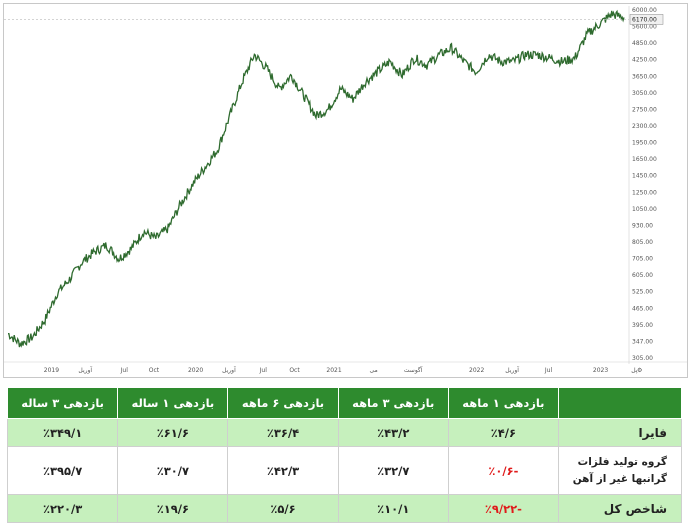 The image size is (691, 526). I want to click on y-tick-label: 1950.00, so click(644, 143).